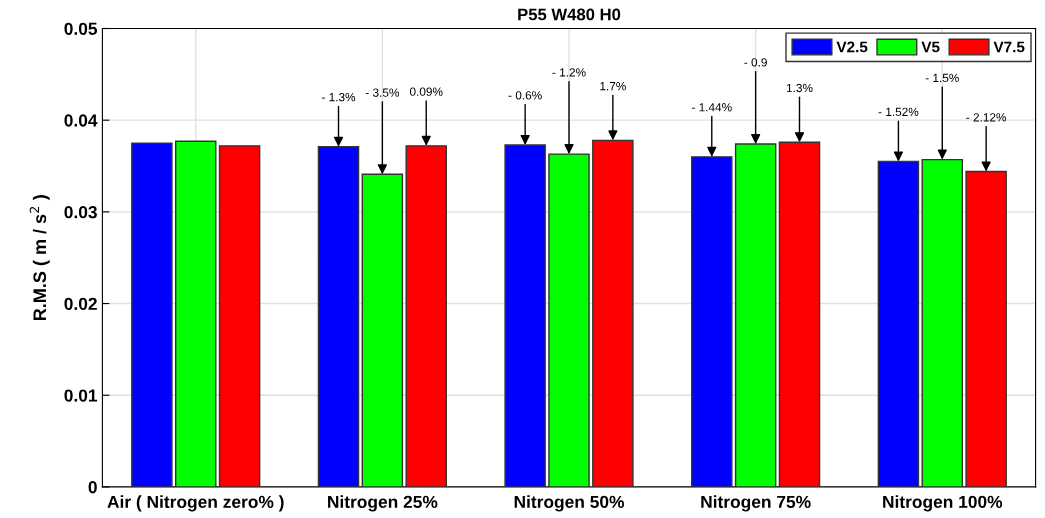  I want to click on x-tick-label: Nitrogen 100%, so click(943, 503).